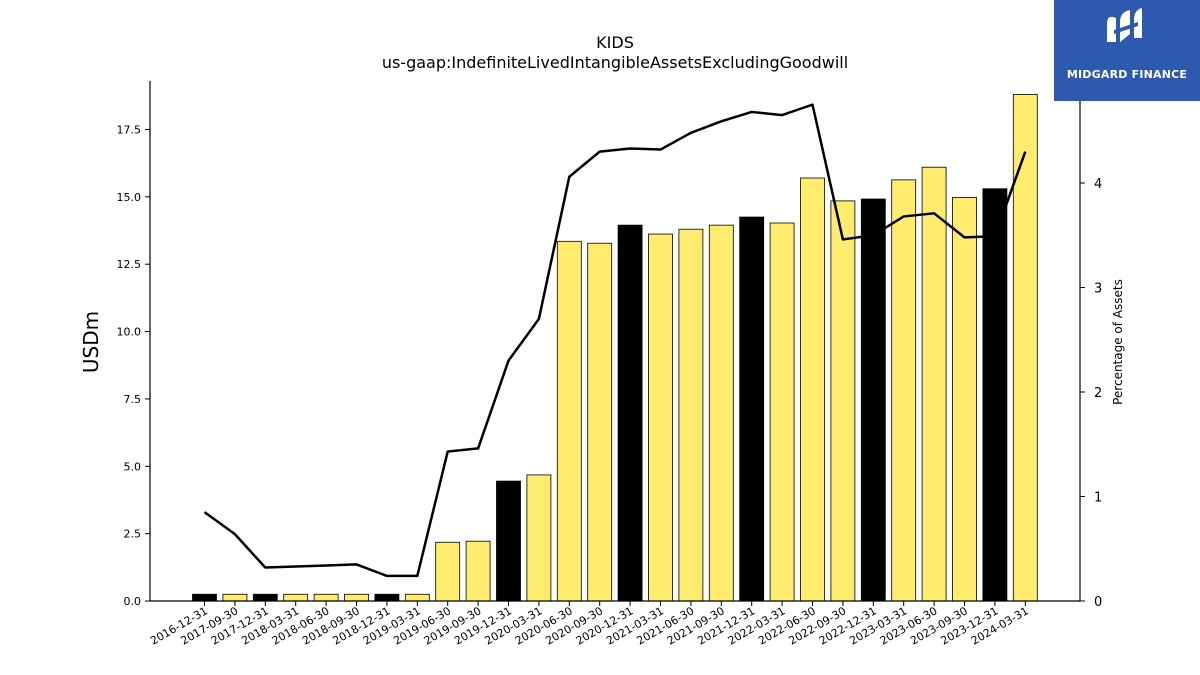  What do you see at coordinates (1098, 184) in the screenshot?
I see `y-tick-label-right: 4` at bounding box center [1098, 184].